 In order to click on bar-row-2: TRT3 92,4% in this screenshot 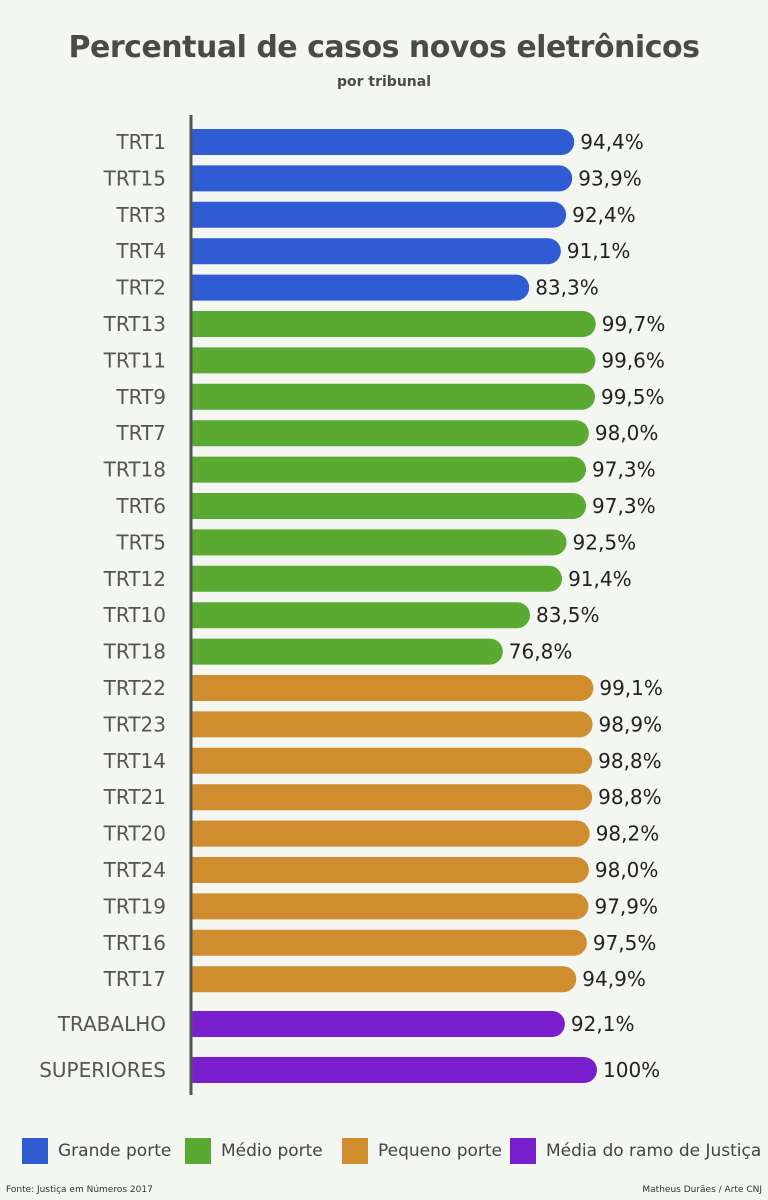, I will do `click(375, 214)`.